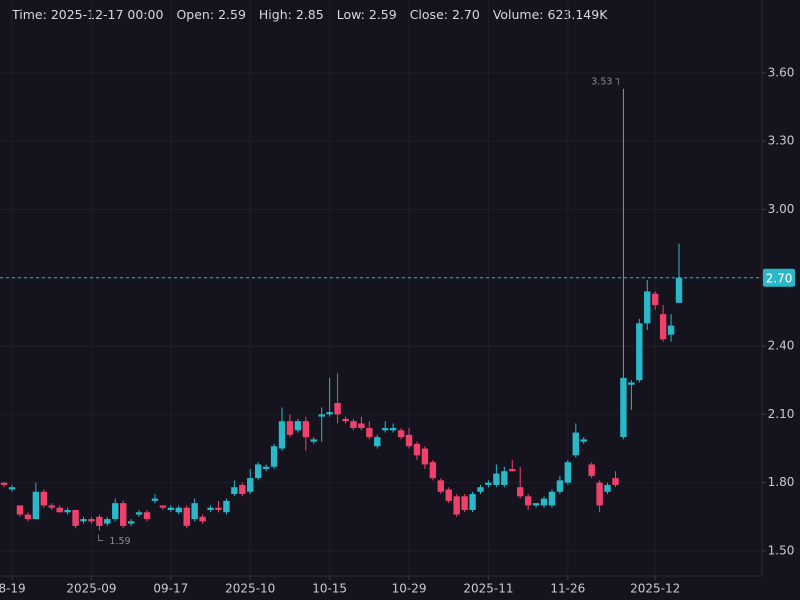 Image resolution: width=800 pixels, height=600 pixels. What do you see at coordinates (350, 14) in the screenshot?
I see `legend-label: Low:` at bounding box center [350, 14].